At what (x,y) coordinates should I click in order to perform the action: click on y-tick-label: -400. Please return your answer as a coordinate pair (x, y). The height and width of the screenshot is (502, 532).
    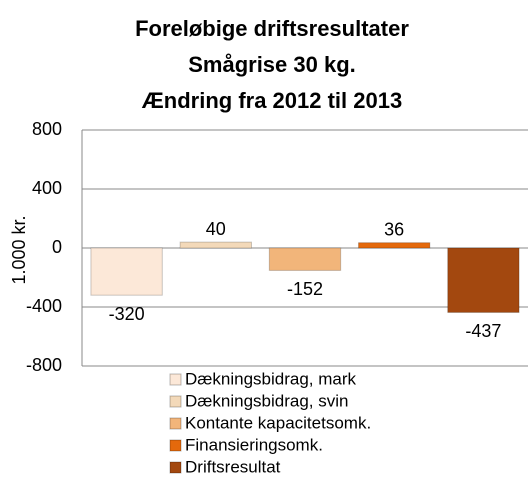
    Looking at the image, I should click on (44, 306).